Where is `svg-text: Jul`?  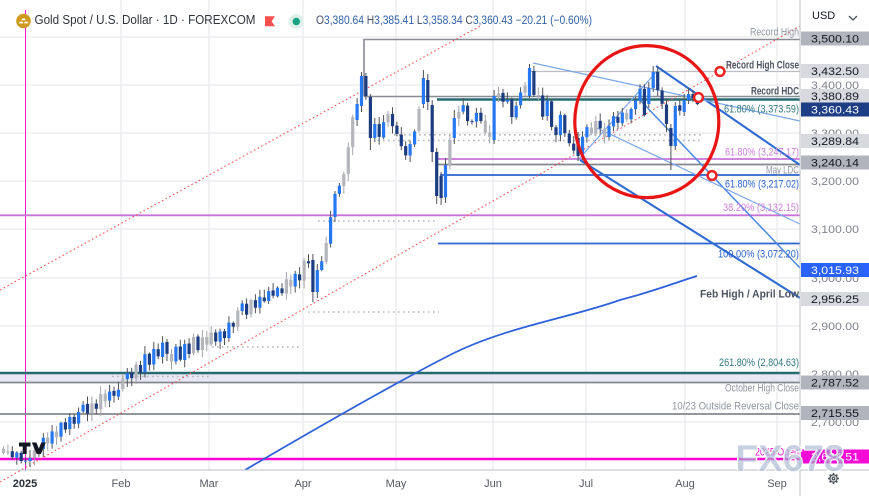 svg-text: Jul is located at coordinates (586, 484).